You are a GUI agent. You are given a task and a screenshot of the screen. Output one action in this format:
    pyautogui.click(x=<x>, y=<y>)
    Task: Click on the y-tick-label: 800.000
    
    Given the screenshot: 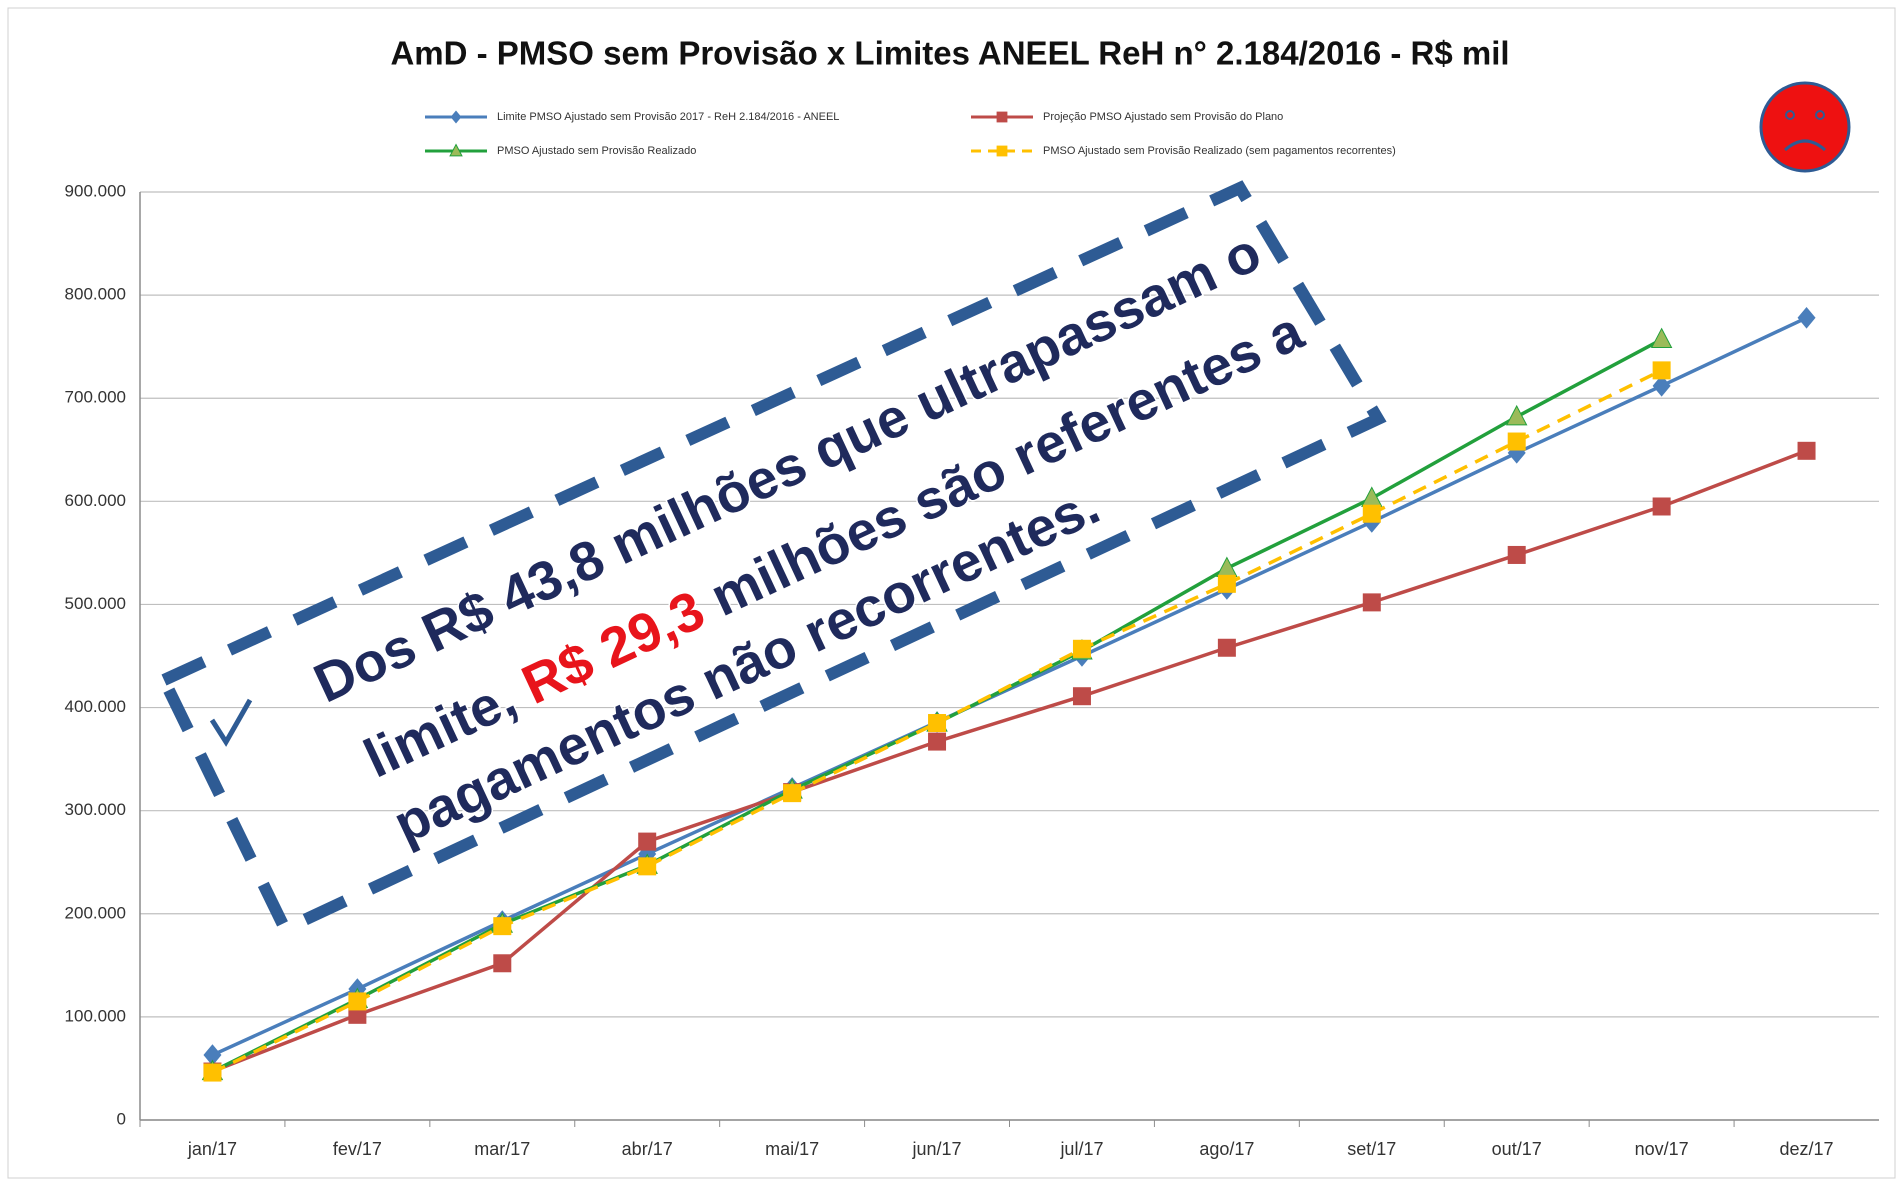 What is the action you would take?
    pyautogui.click(x=95, y=294)
    